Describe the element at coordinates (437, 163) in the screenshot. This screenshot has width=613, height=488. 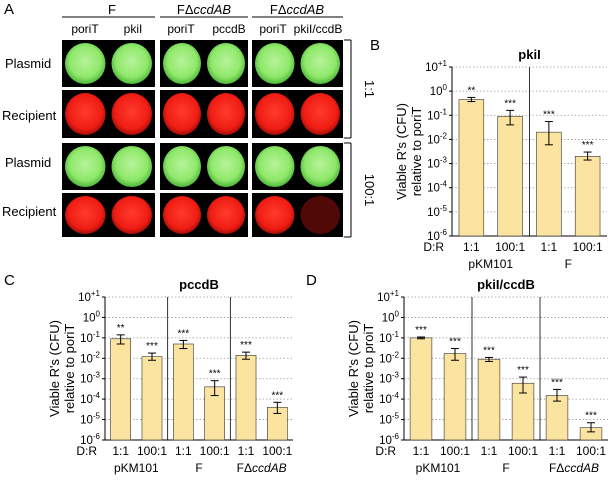
I see `y-tick-label: 10⁻³` at that location.